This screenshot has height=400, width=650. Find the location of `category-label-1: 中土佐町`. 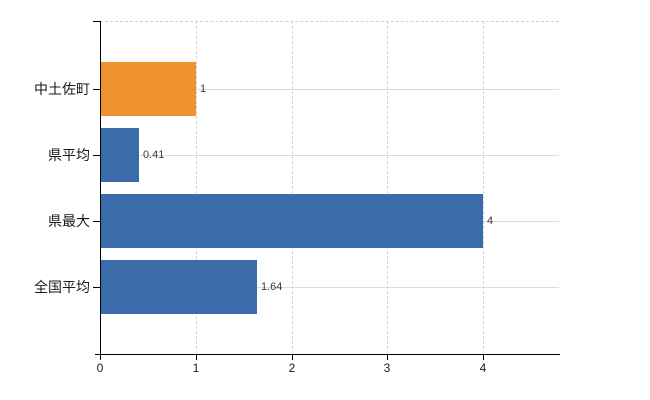

category-label-1: 中土佐町 is located at coordinates (62, 89).